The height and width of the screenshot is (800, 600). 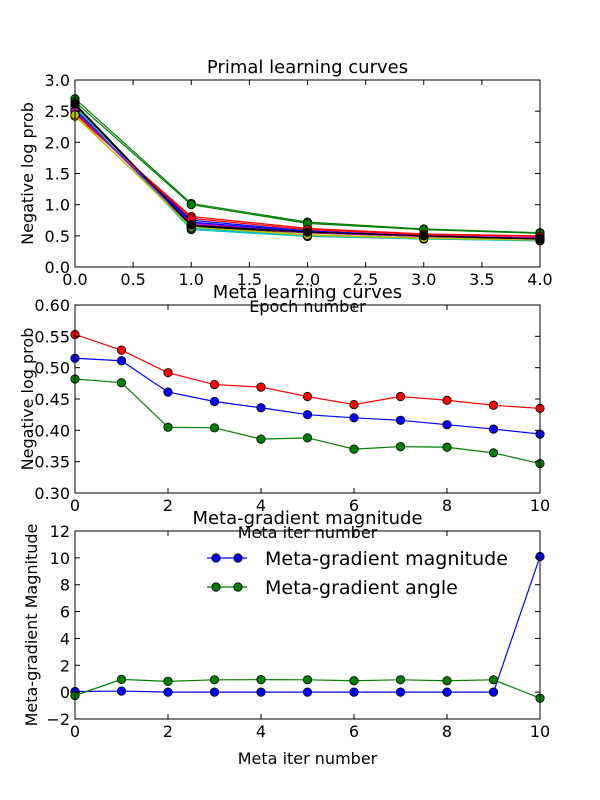 I want to click on y-tick-label: 6, so click(x=65, y=612).